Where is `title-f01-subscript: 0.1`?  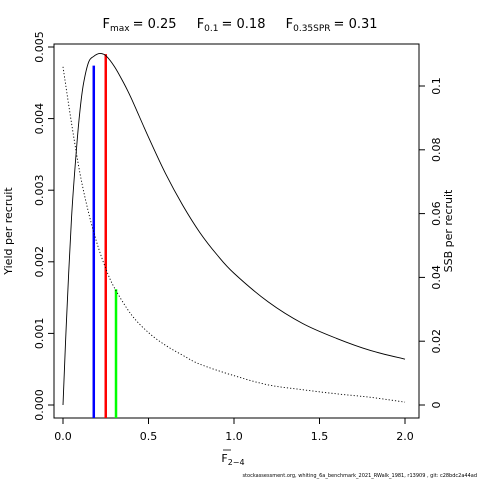
title-f01-subscript: 0.1 is located at coordinates (211, 29).